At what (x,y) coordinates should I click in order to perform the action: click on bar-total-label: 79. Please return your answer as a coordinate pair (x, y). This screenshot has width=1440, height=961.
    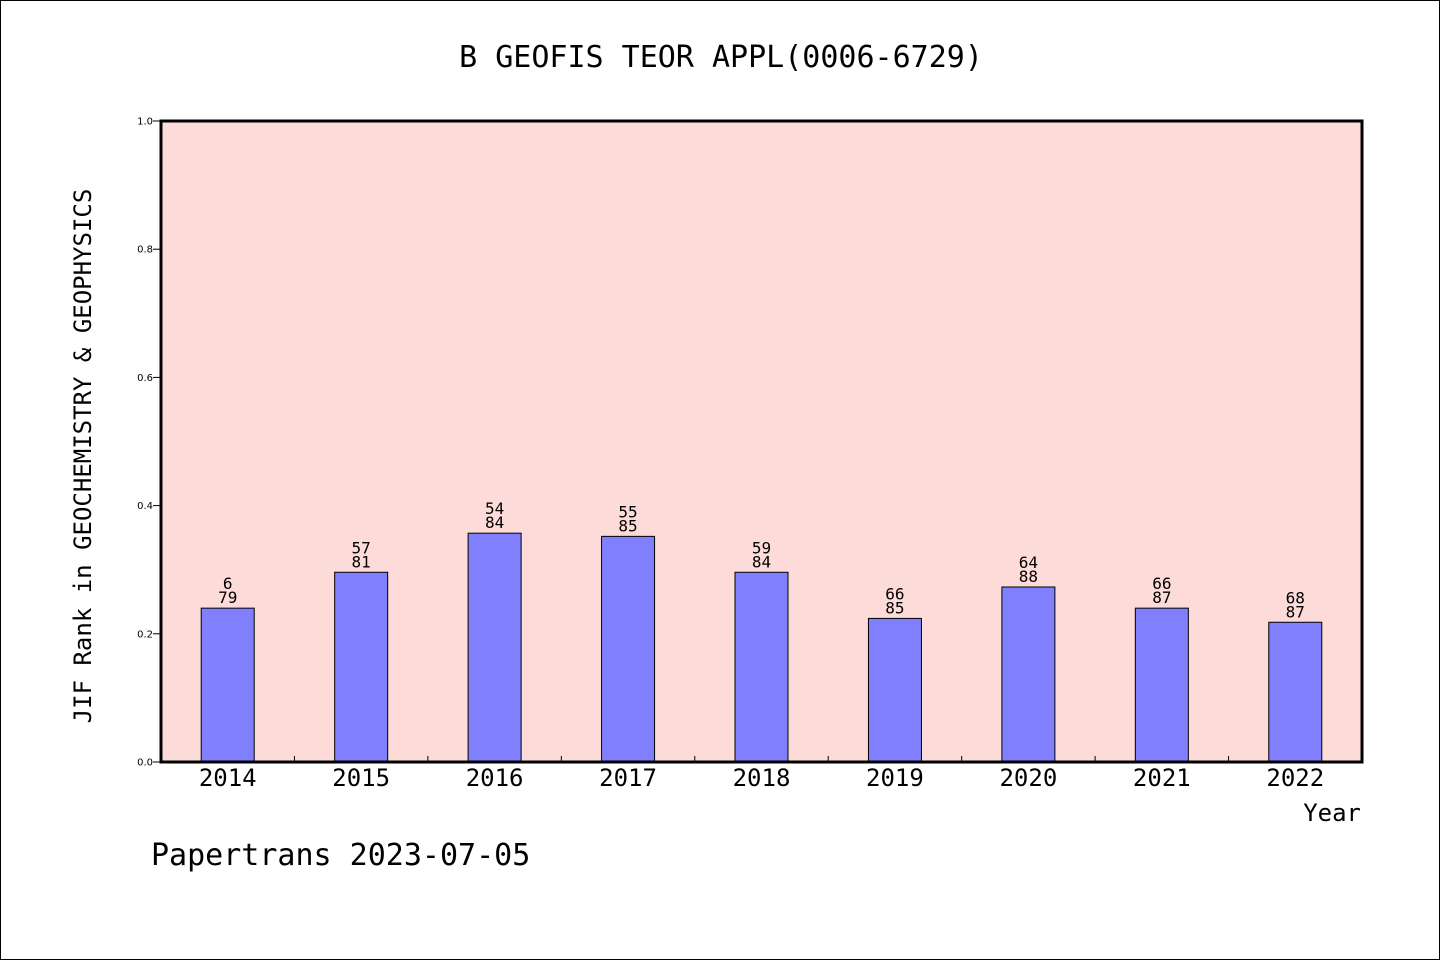
    Looking at the image, I should click on (227, 597).